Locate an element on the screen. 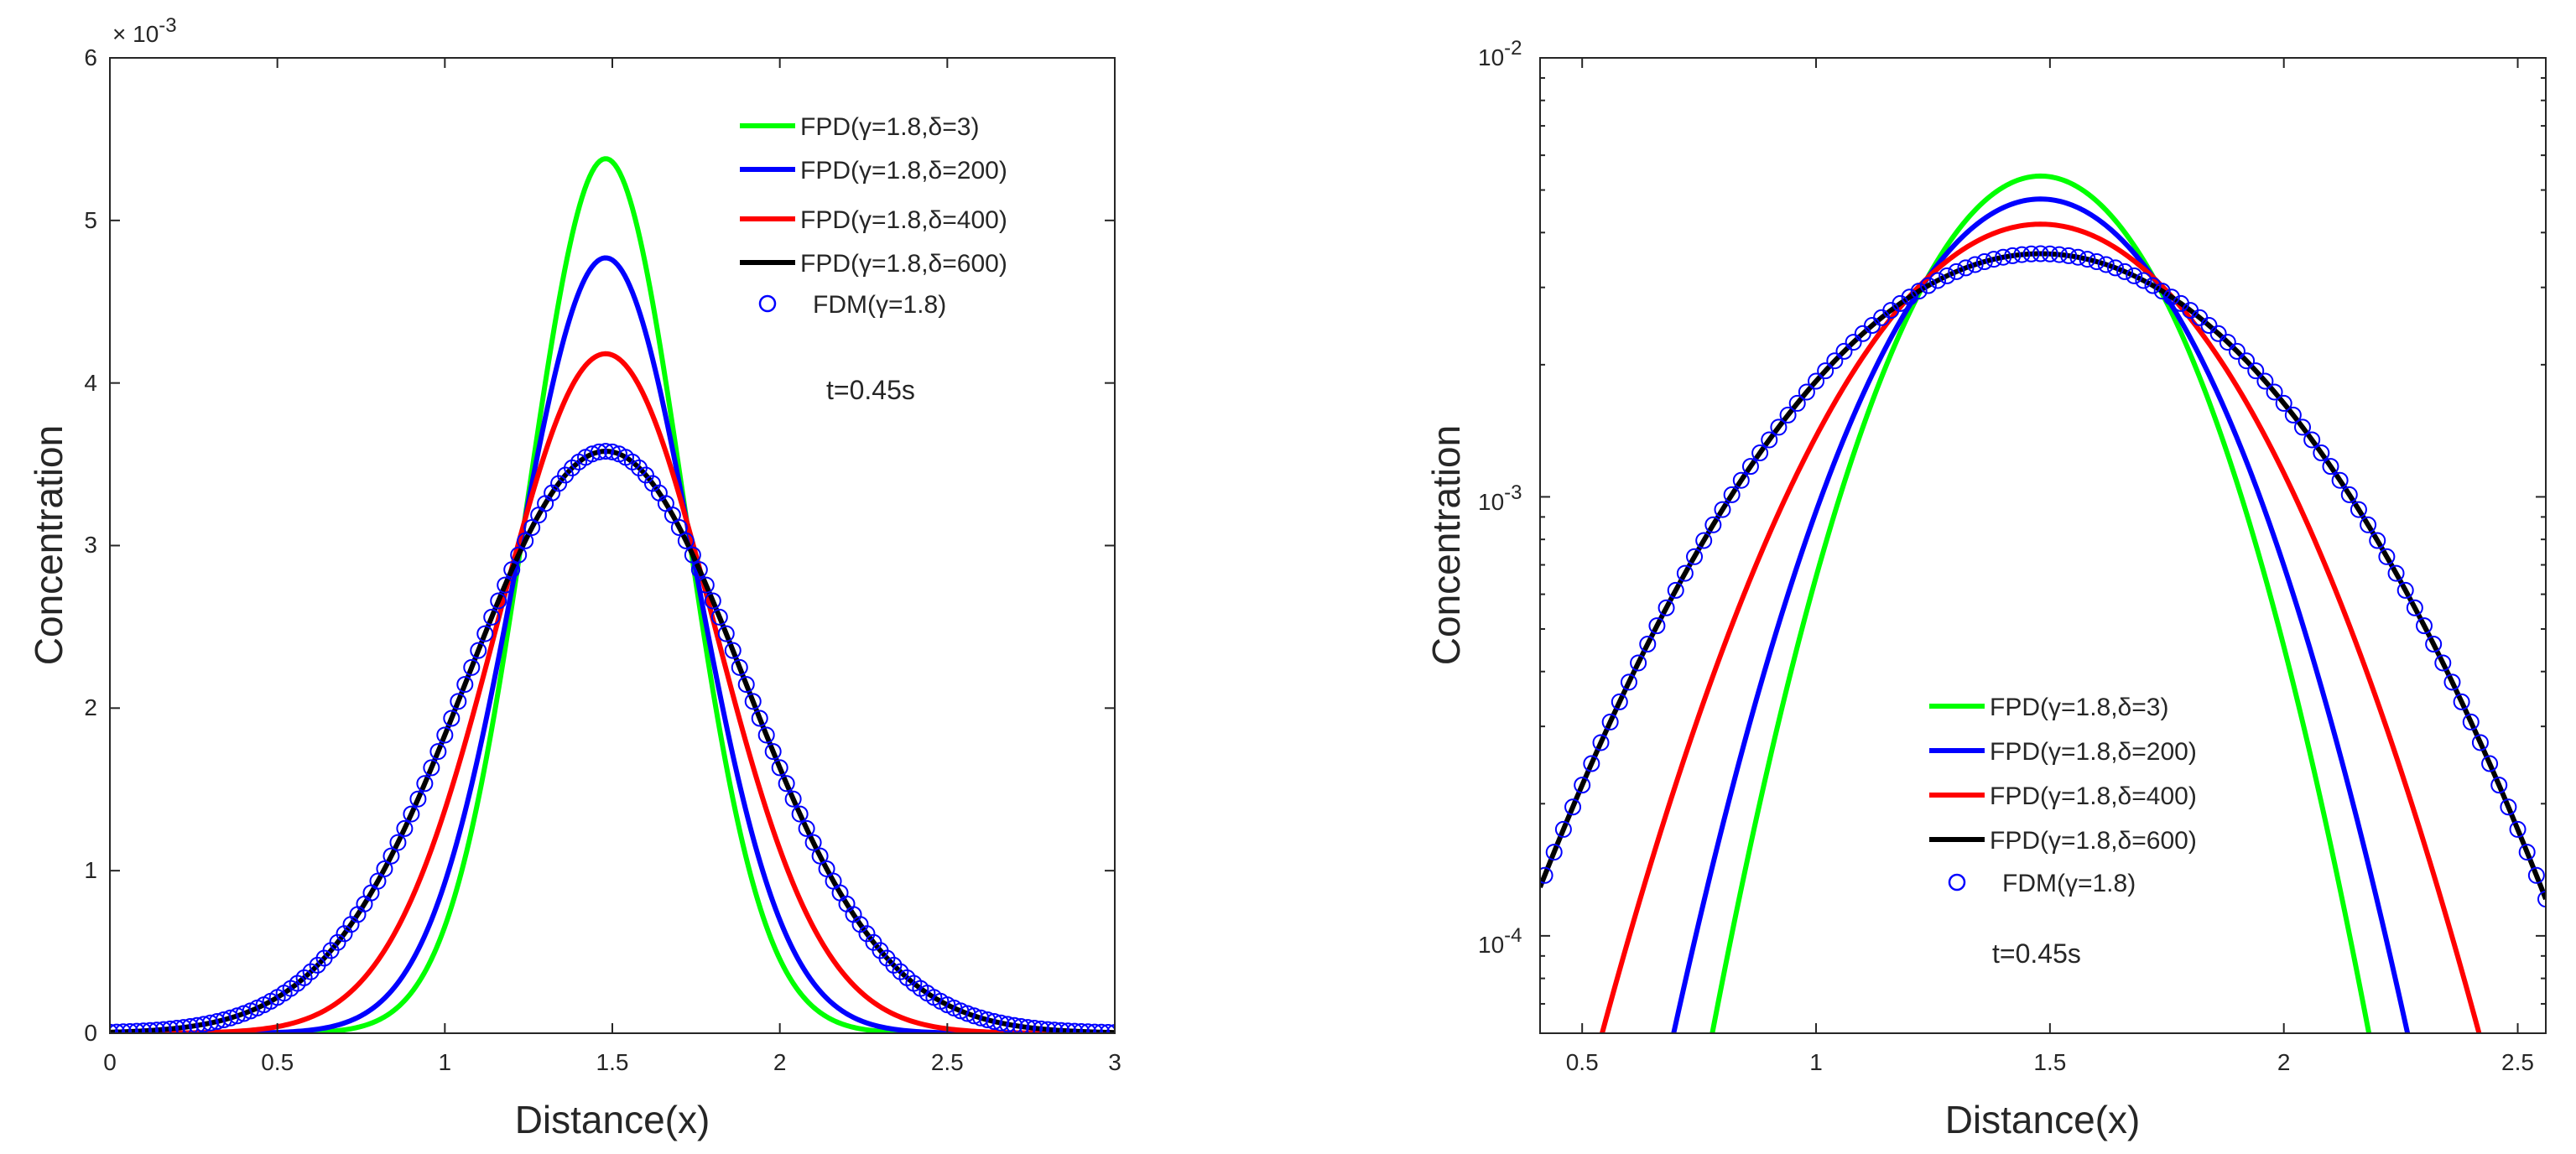 Image resolution: width=2576 pixels, height=1154 pixels. left-x-tick-label: 2 is located at coordinates (780, 1062).